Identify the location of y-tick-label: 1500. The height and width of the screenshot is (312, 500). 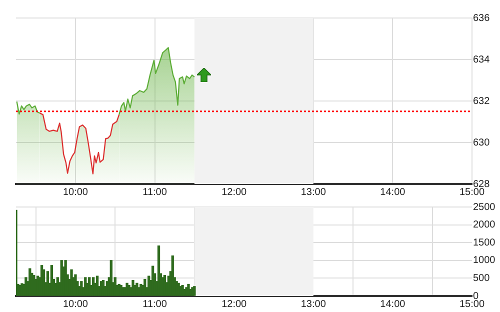
(484, 242).